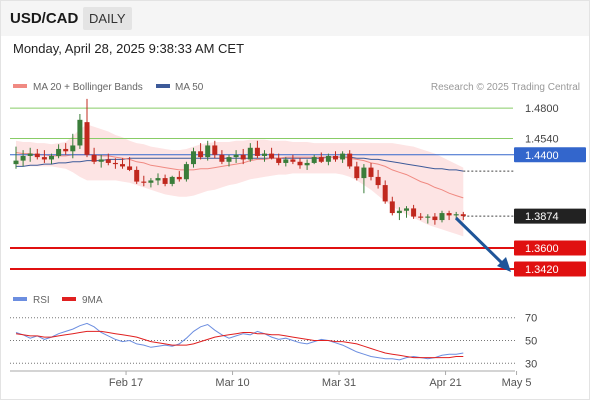  I want to click on level-label-1.4800: 1.4800, so click(542, 109).